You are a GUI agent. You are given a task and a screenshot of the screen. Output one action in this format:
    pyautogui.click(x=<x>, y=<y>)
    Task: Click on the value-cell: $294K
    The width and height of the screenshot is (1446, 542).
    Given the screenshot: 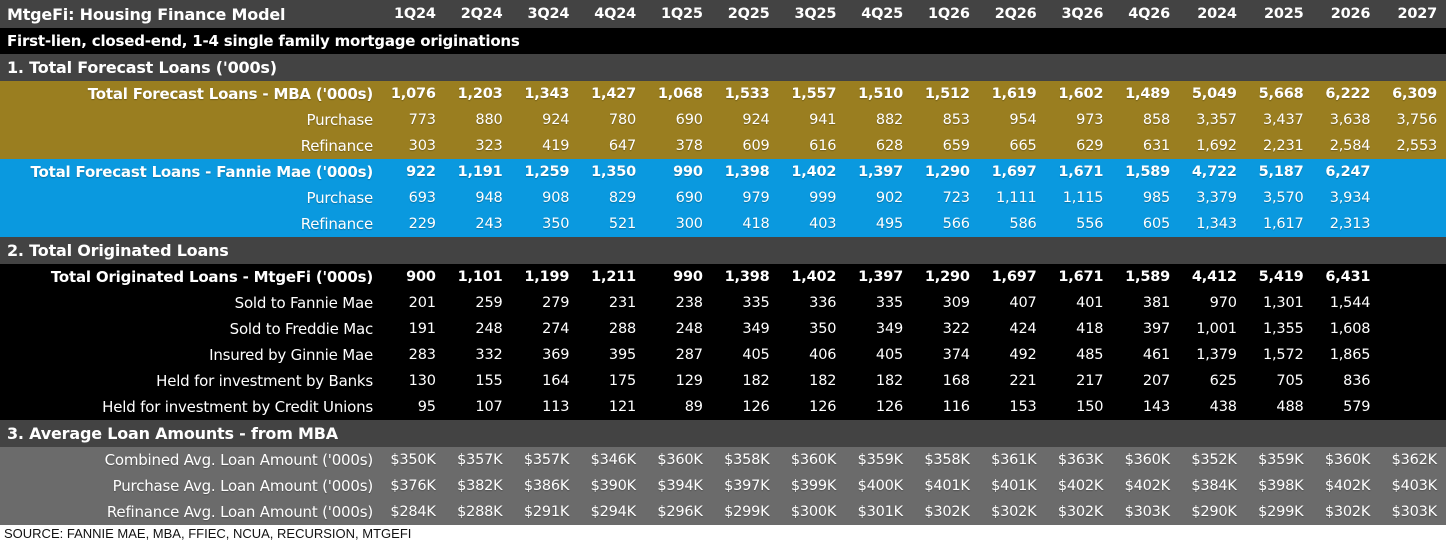 What is the action you would take?
    pyautogui.click(x=613, y=512)
    